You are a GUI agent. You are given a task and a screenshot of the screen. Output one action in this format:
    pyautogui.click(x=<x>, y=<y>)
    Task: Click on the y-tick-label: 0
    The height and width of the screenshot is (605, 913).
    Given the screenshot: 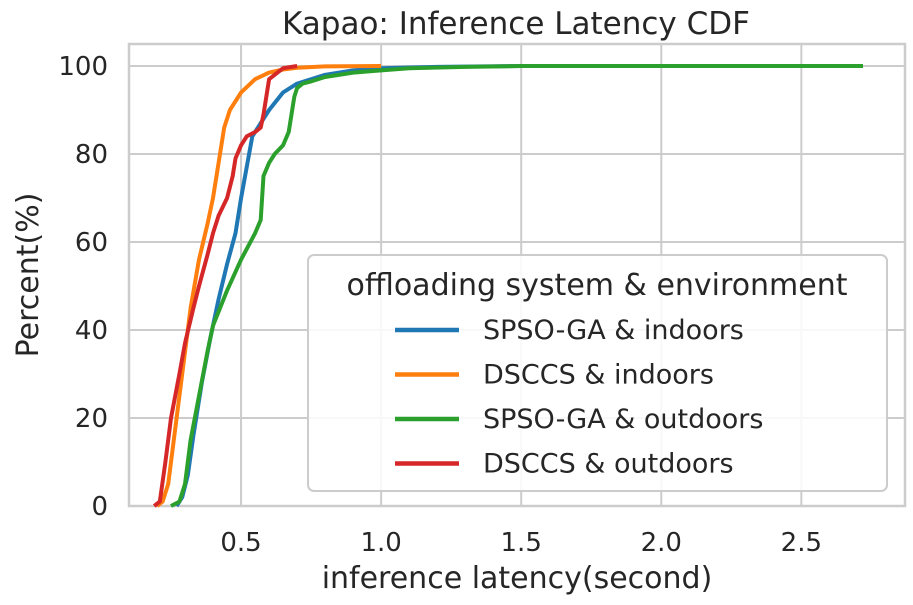 What is the action you would take?
    pyautogui.click(x=99, y=507)
    